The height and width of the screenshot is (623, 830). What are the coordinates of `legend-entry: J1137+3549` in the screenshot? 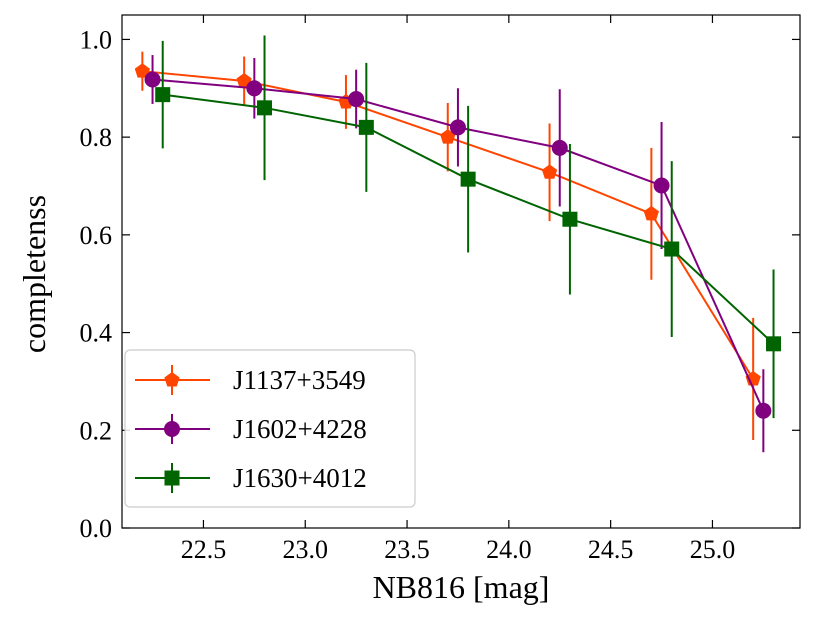 It's located at (250, 380).